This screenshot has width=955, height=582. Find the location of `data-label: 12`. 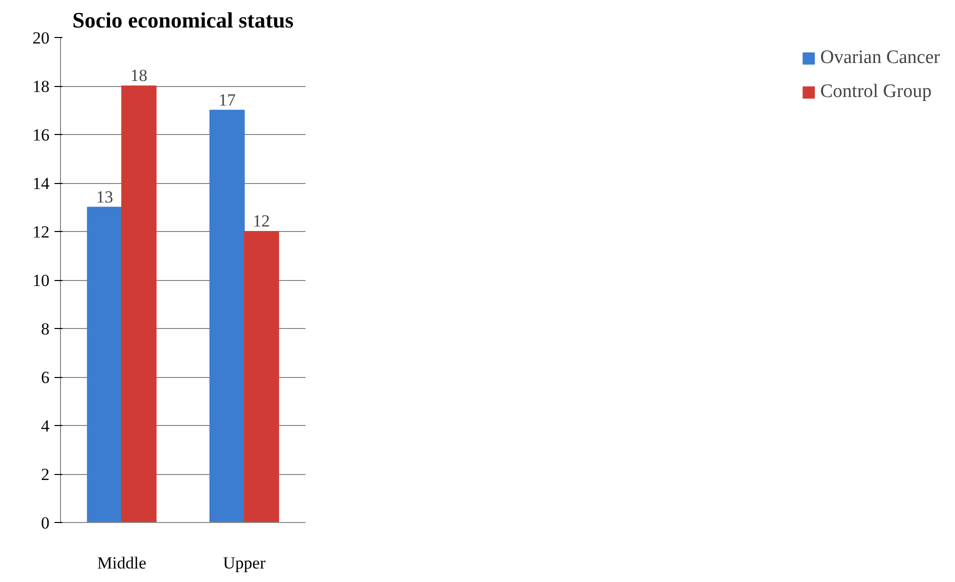

data-label: 12 is located at coordinates (261, 221).